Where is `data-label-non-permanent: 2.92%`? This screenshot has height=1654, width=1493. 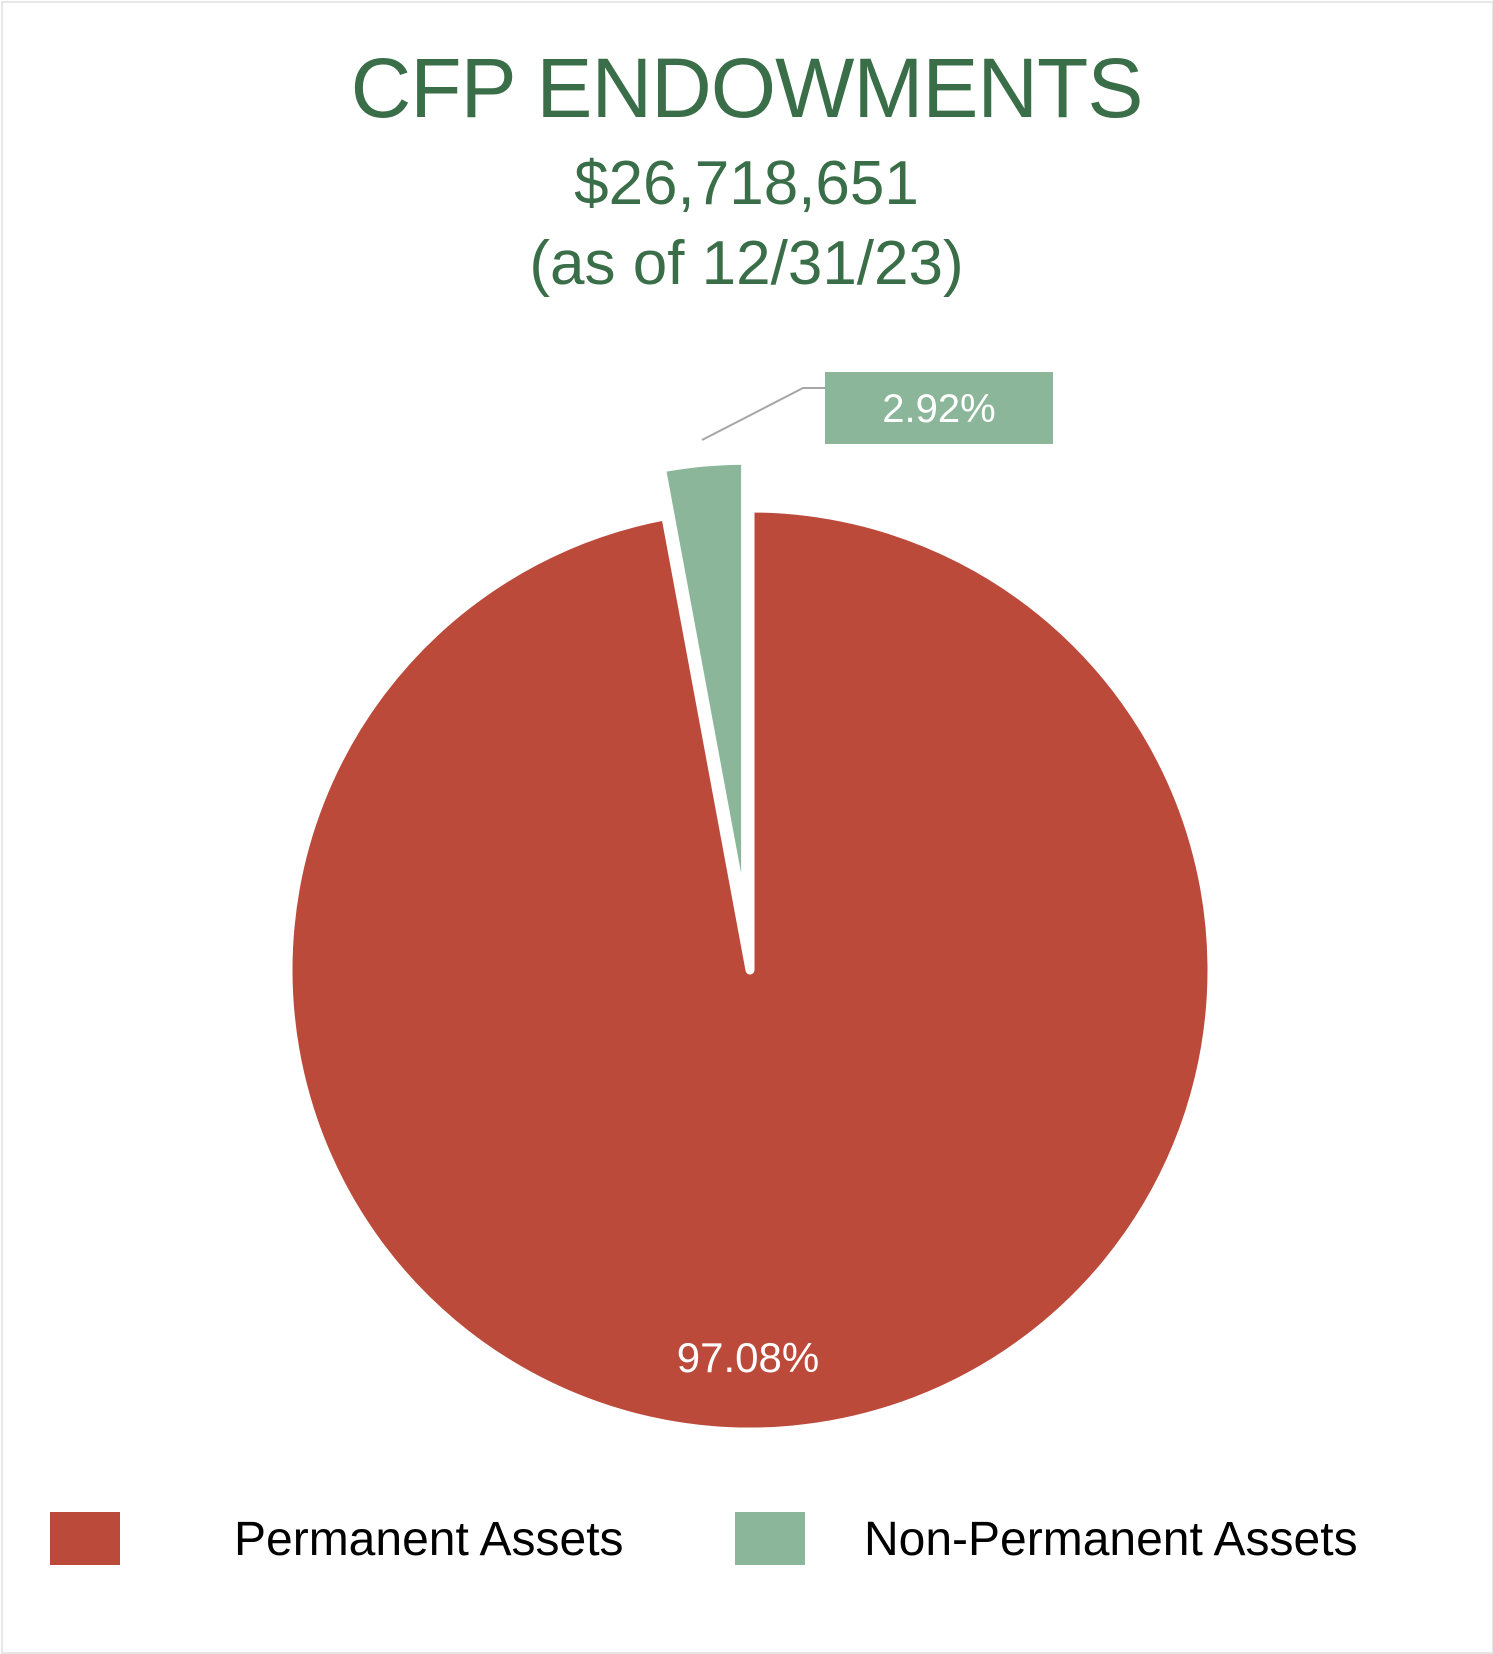 data-label-non-permanent: 2.92% is located at coordinates (938, 409).